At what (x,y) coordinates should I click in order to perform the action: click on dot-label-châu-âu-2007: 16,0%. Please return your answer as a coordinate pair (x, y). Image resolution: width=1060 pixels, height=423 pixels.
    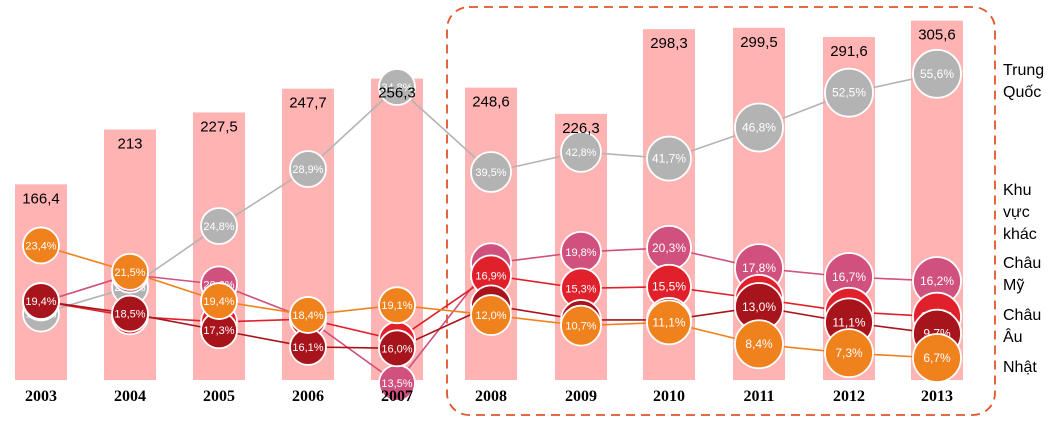
    Looking at the image, I should click on (396, 349).